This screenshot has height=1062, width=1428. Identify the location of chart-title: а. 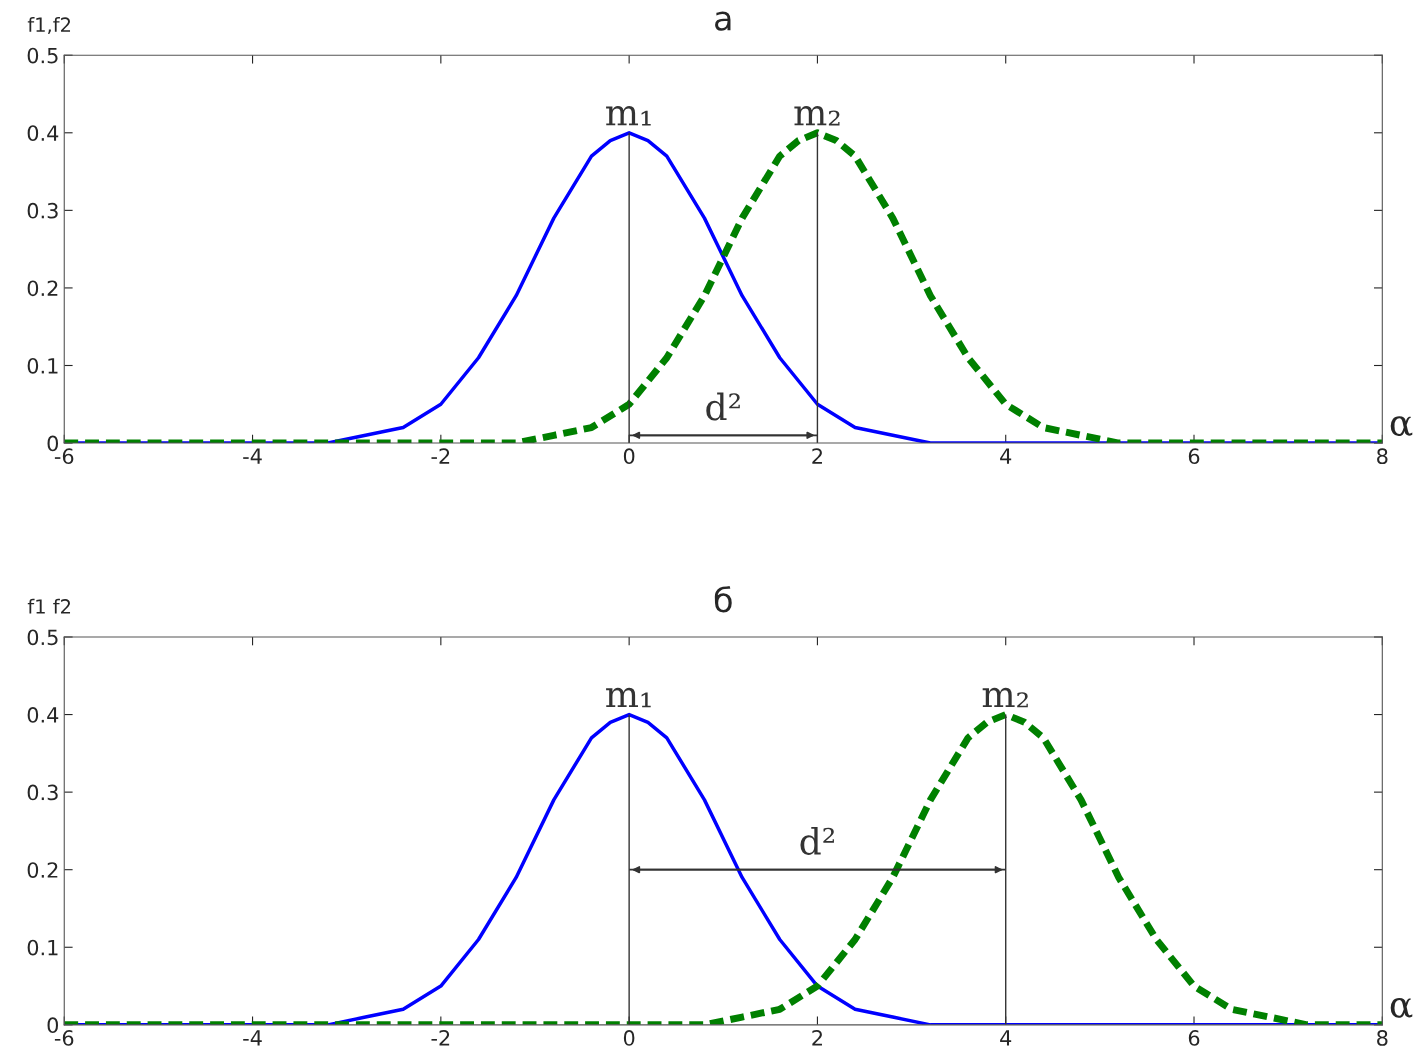
(723, 21).